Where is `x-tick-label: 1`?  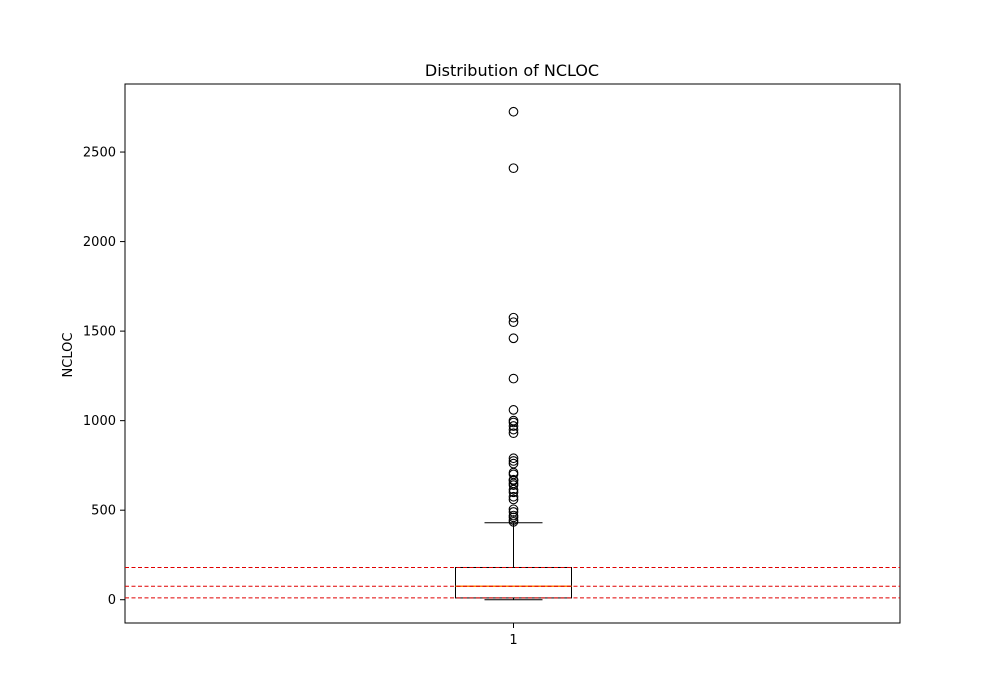 x-tick-label: 1 is located at coordinates (513, 640).